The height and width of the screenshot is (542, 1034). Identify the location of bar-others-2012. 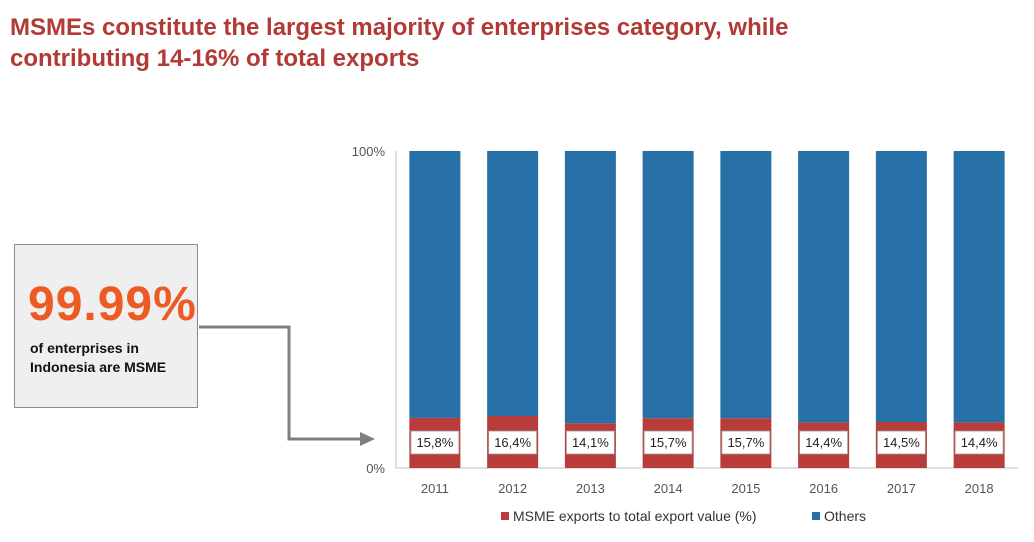
(513, 284).